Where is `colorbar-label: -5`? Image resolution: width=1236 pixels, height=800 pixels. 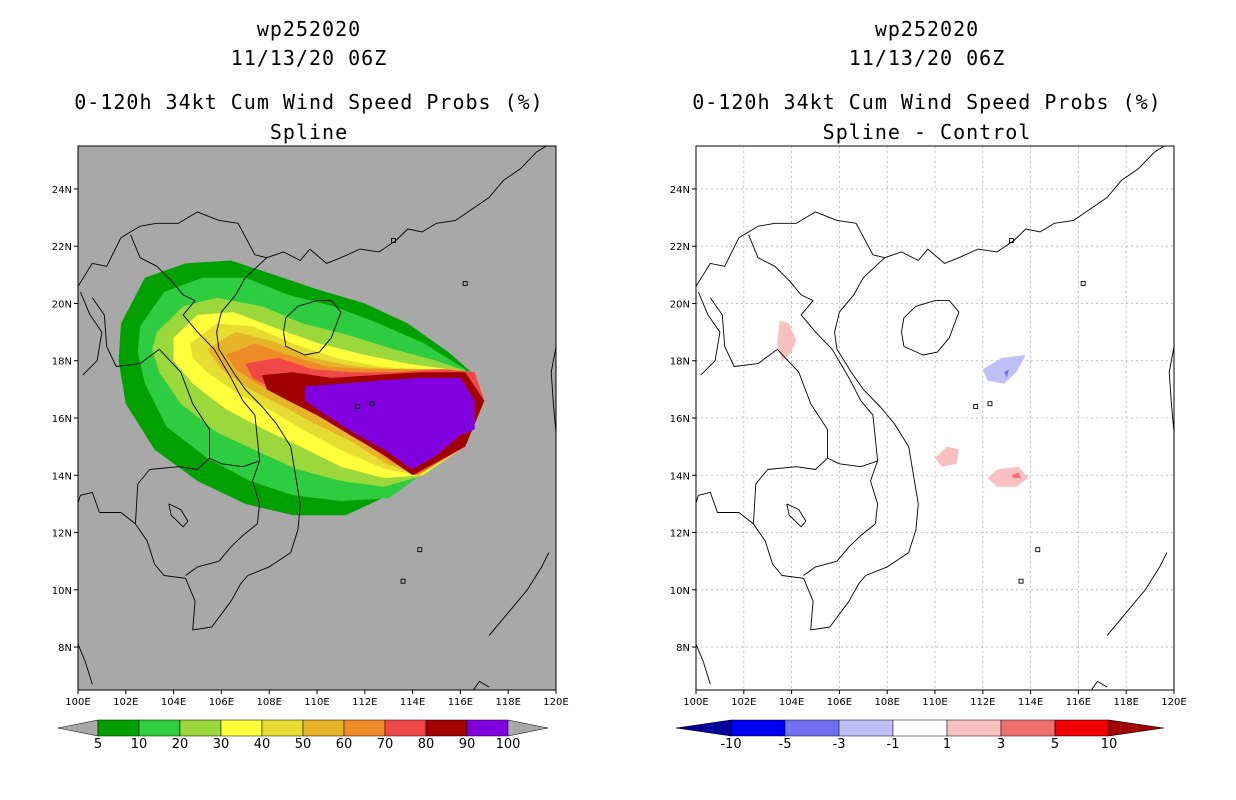 colorbar-label: -5 is located at coordinates (785, 744).